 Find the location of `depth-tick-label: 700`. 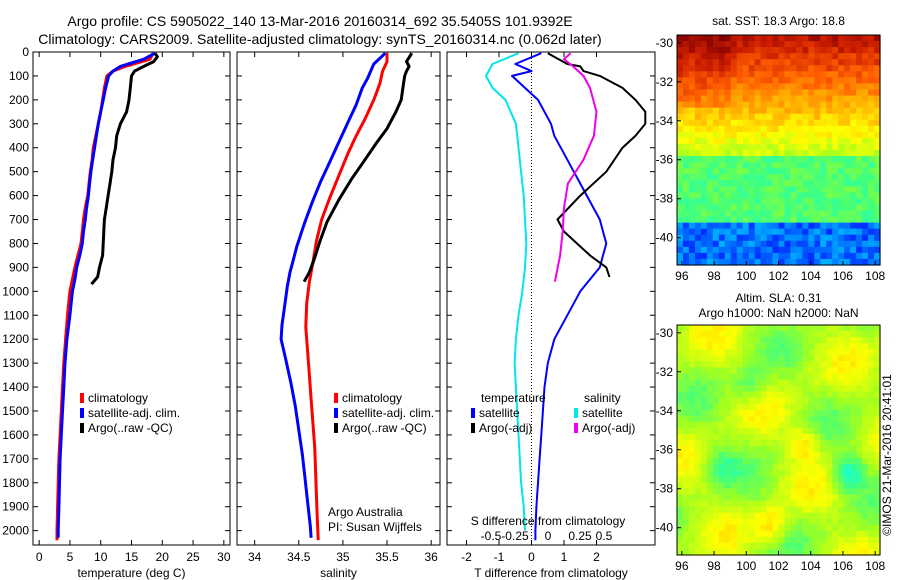

depth-tick-label: 700 is located at coordinates (19, 220).